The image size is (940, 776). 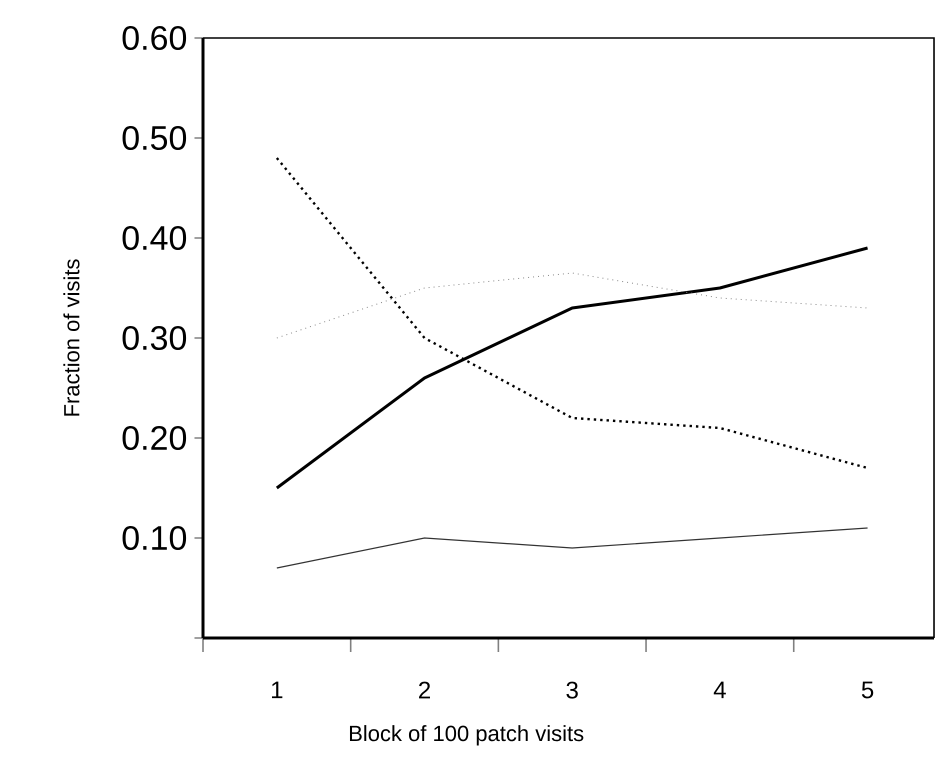 I want to click on x-tick-label: 2, so click(x=424, y=690).